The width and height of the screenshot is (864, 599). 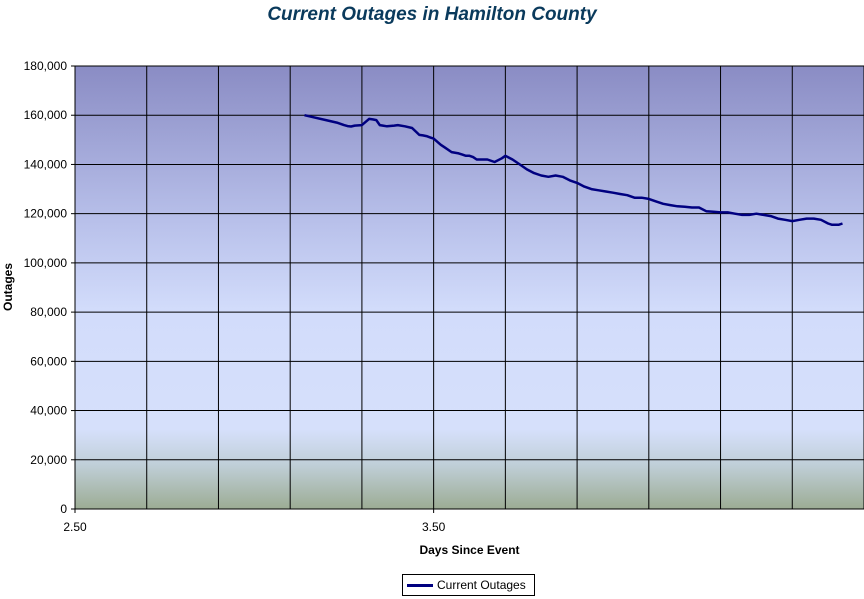 What do you see at coordinates (8, 287) in the screenshot?
I see `y-axis-label: Outages` at bounding box center [8, 287].